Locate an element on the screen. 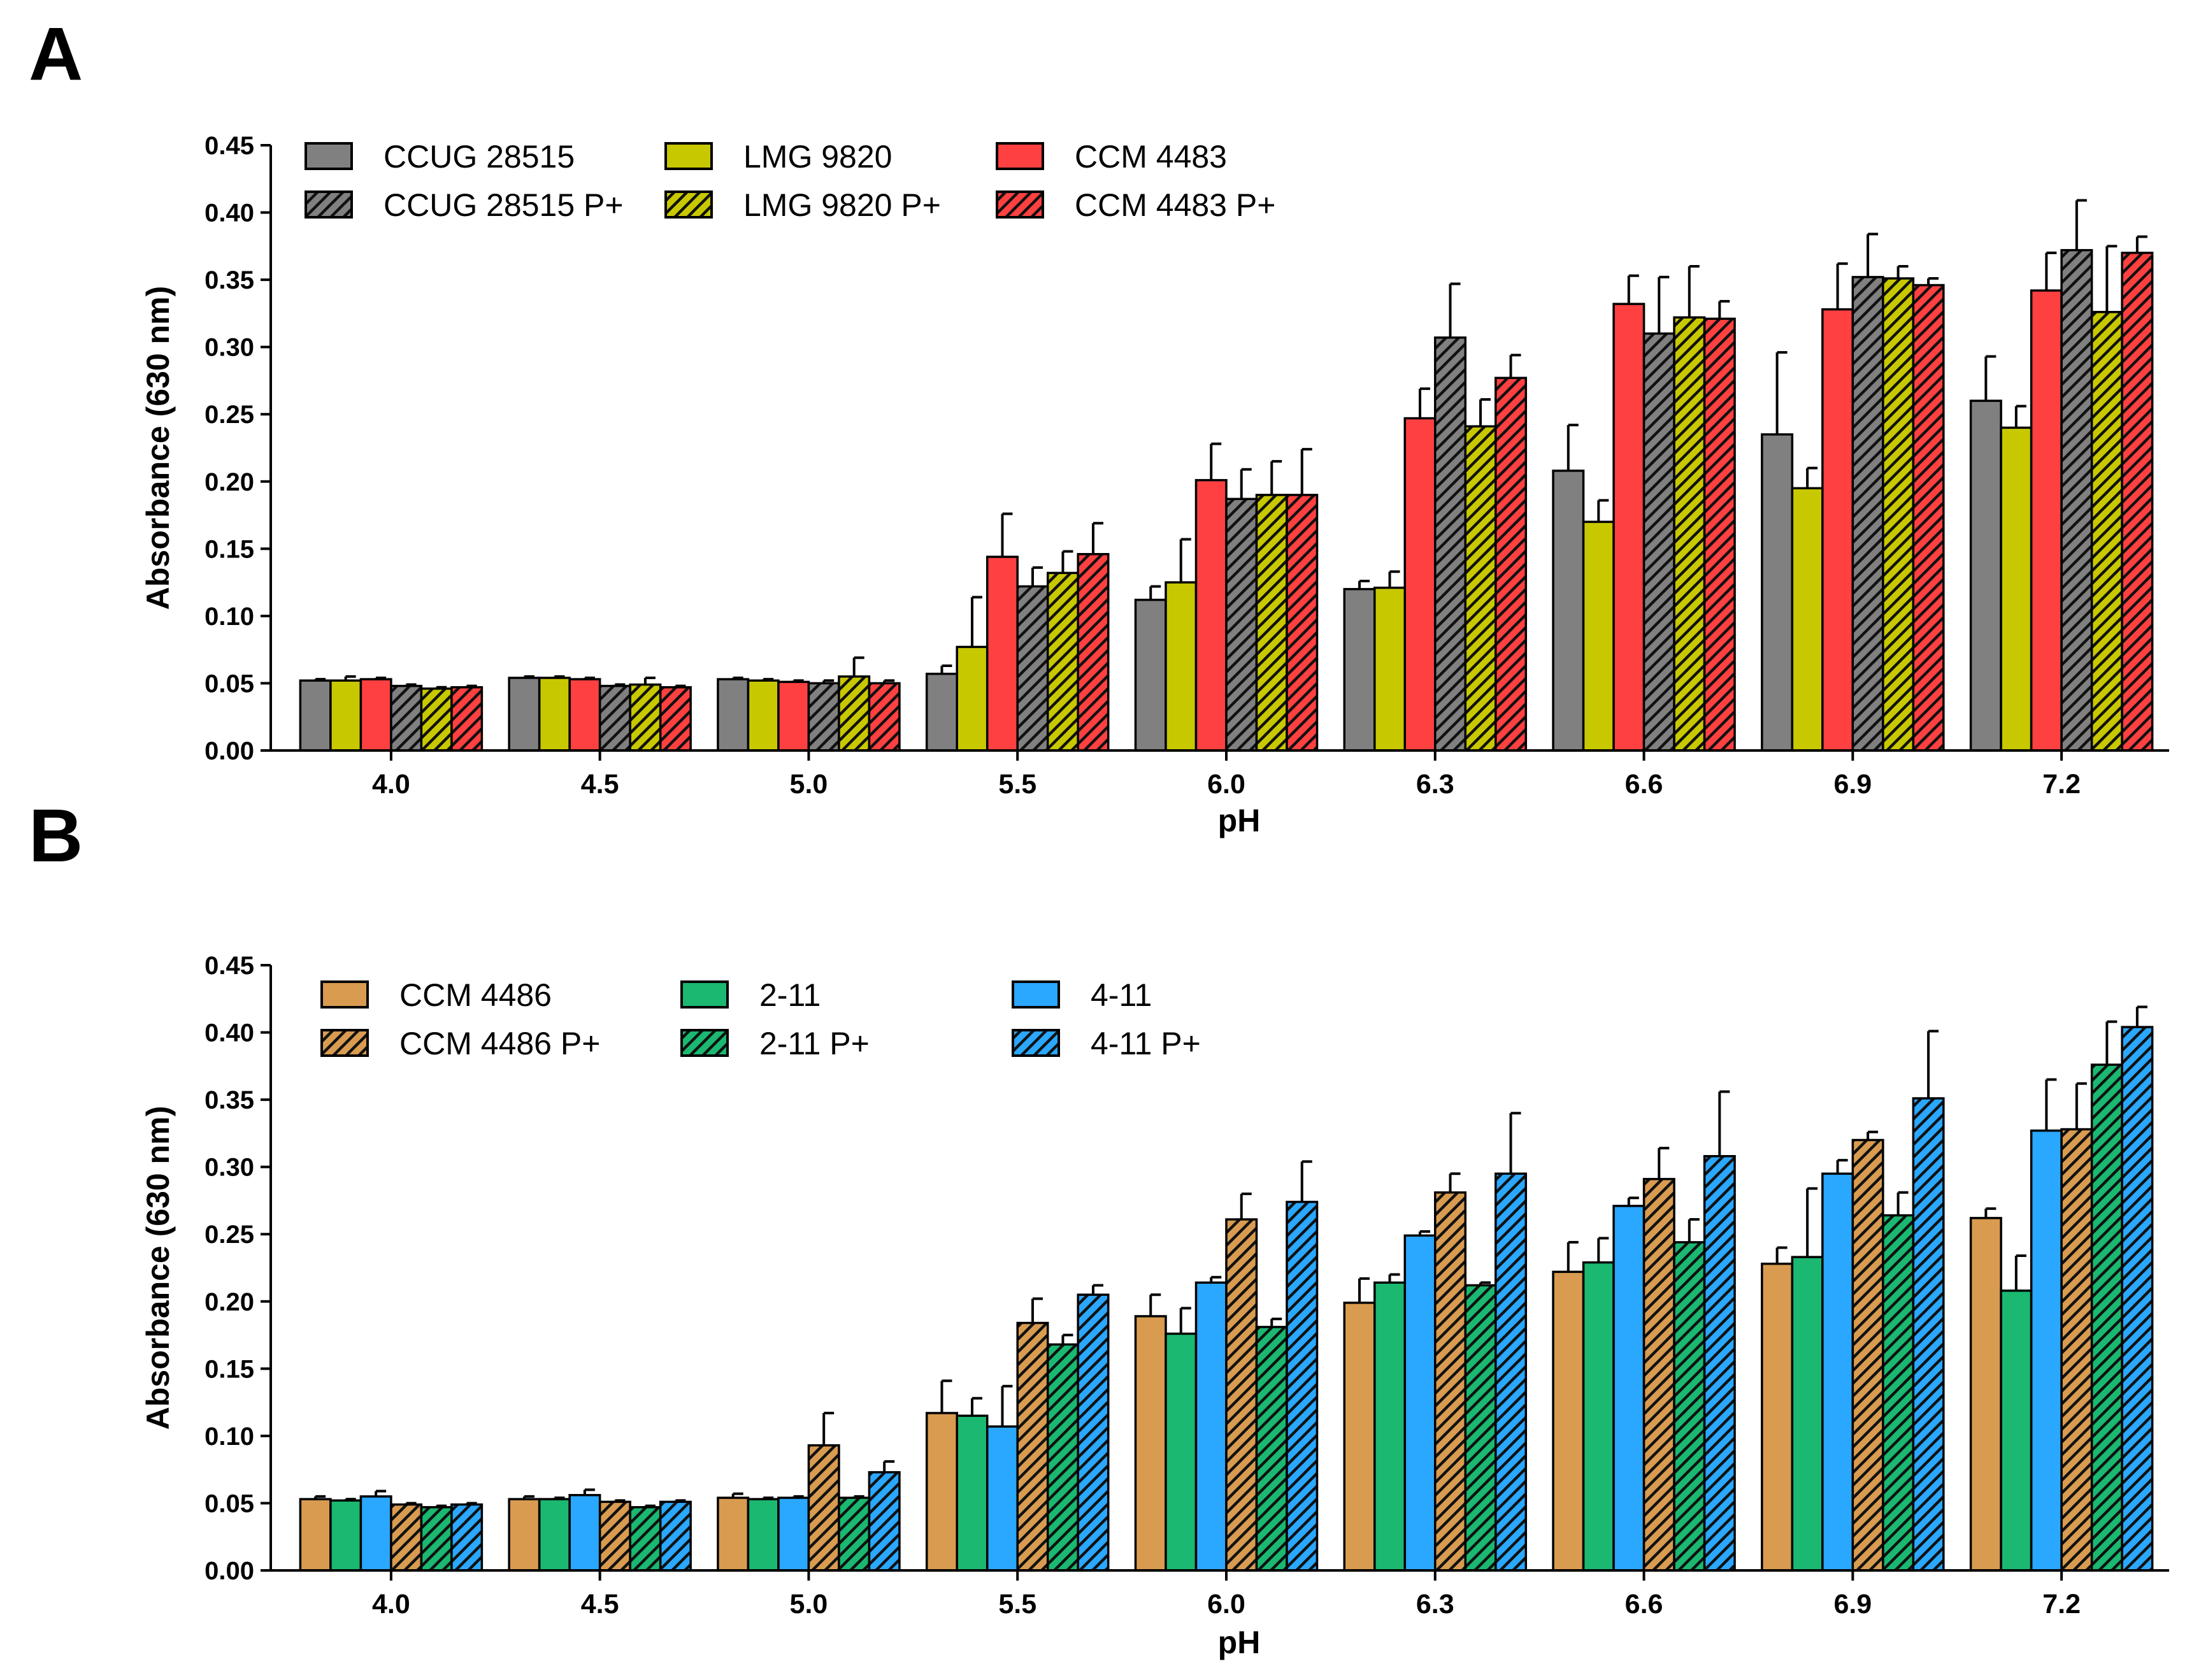 The width and height of the screenshot is (2208, 1680). legend-swatch-4-11-p is located at coordinates (1036, 1043).